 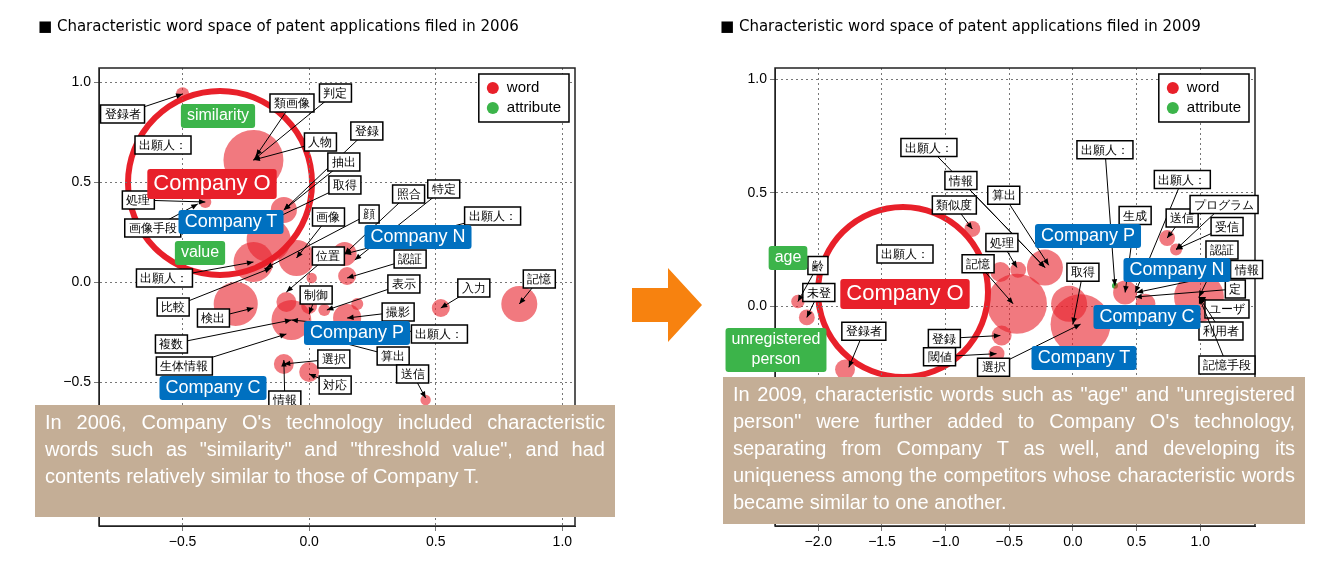 What do you see at coordinates (403, 284) in the screenshot?
I see `annotation: 表示` at bounding box center [403, 284].